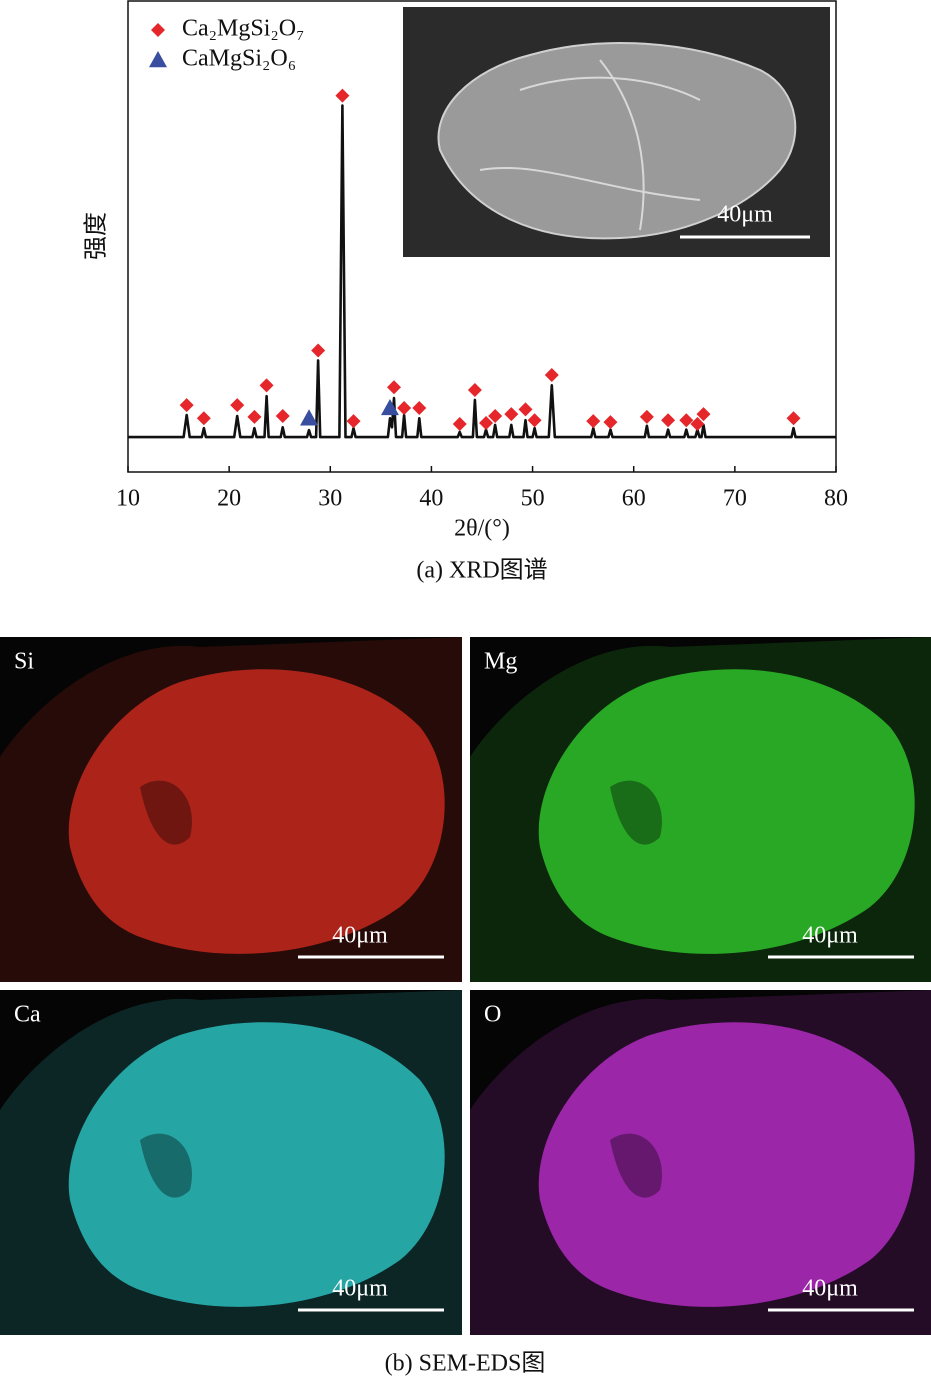  I want to click on eds-element-label: Ca, so click(27, 1015).